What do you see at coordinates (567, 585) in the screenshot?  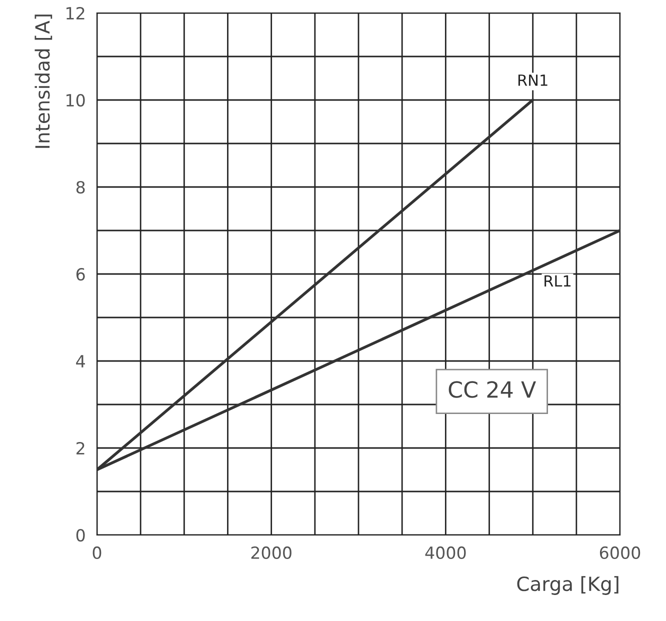 I see `x-axis-title: Carga [Kg]` at bounding box center [567, 585].